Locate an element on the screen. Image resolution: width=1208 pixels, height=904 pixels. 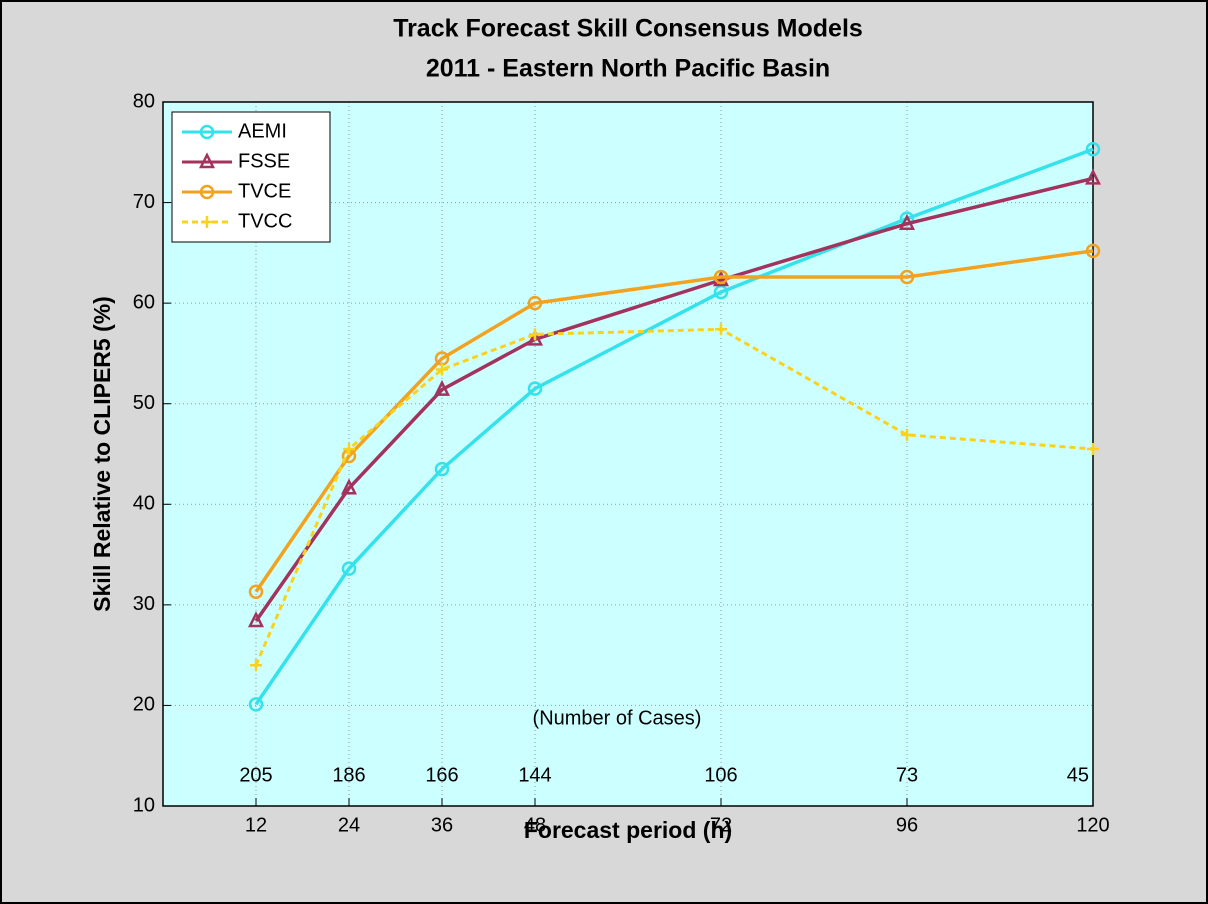
x-tick-label: 24 is located at coordinates (349, 825).